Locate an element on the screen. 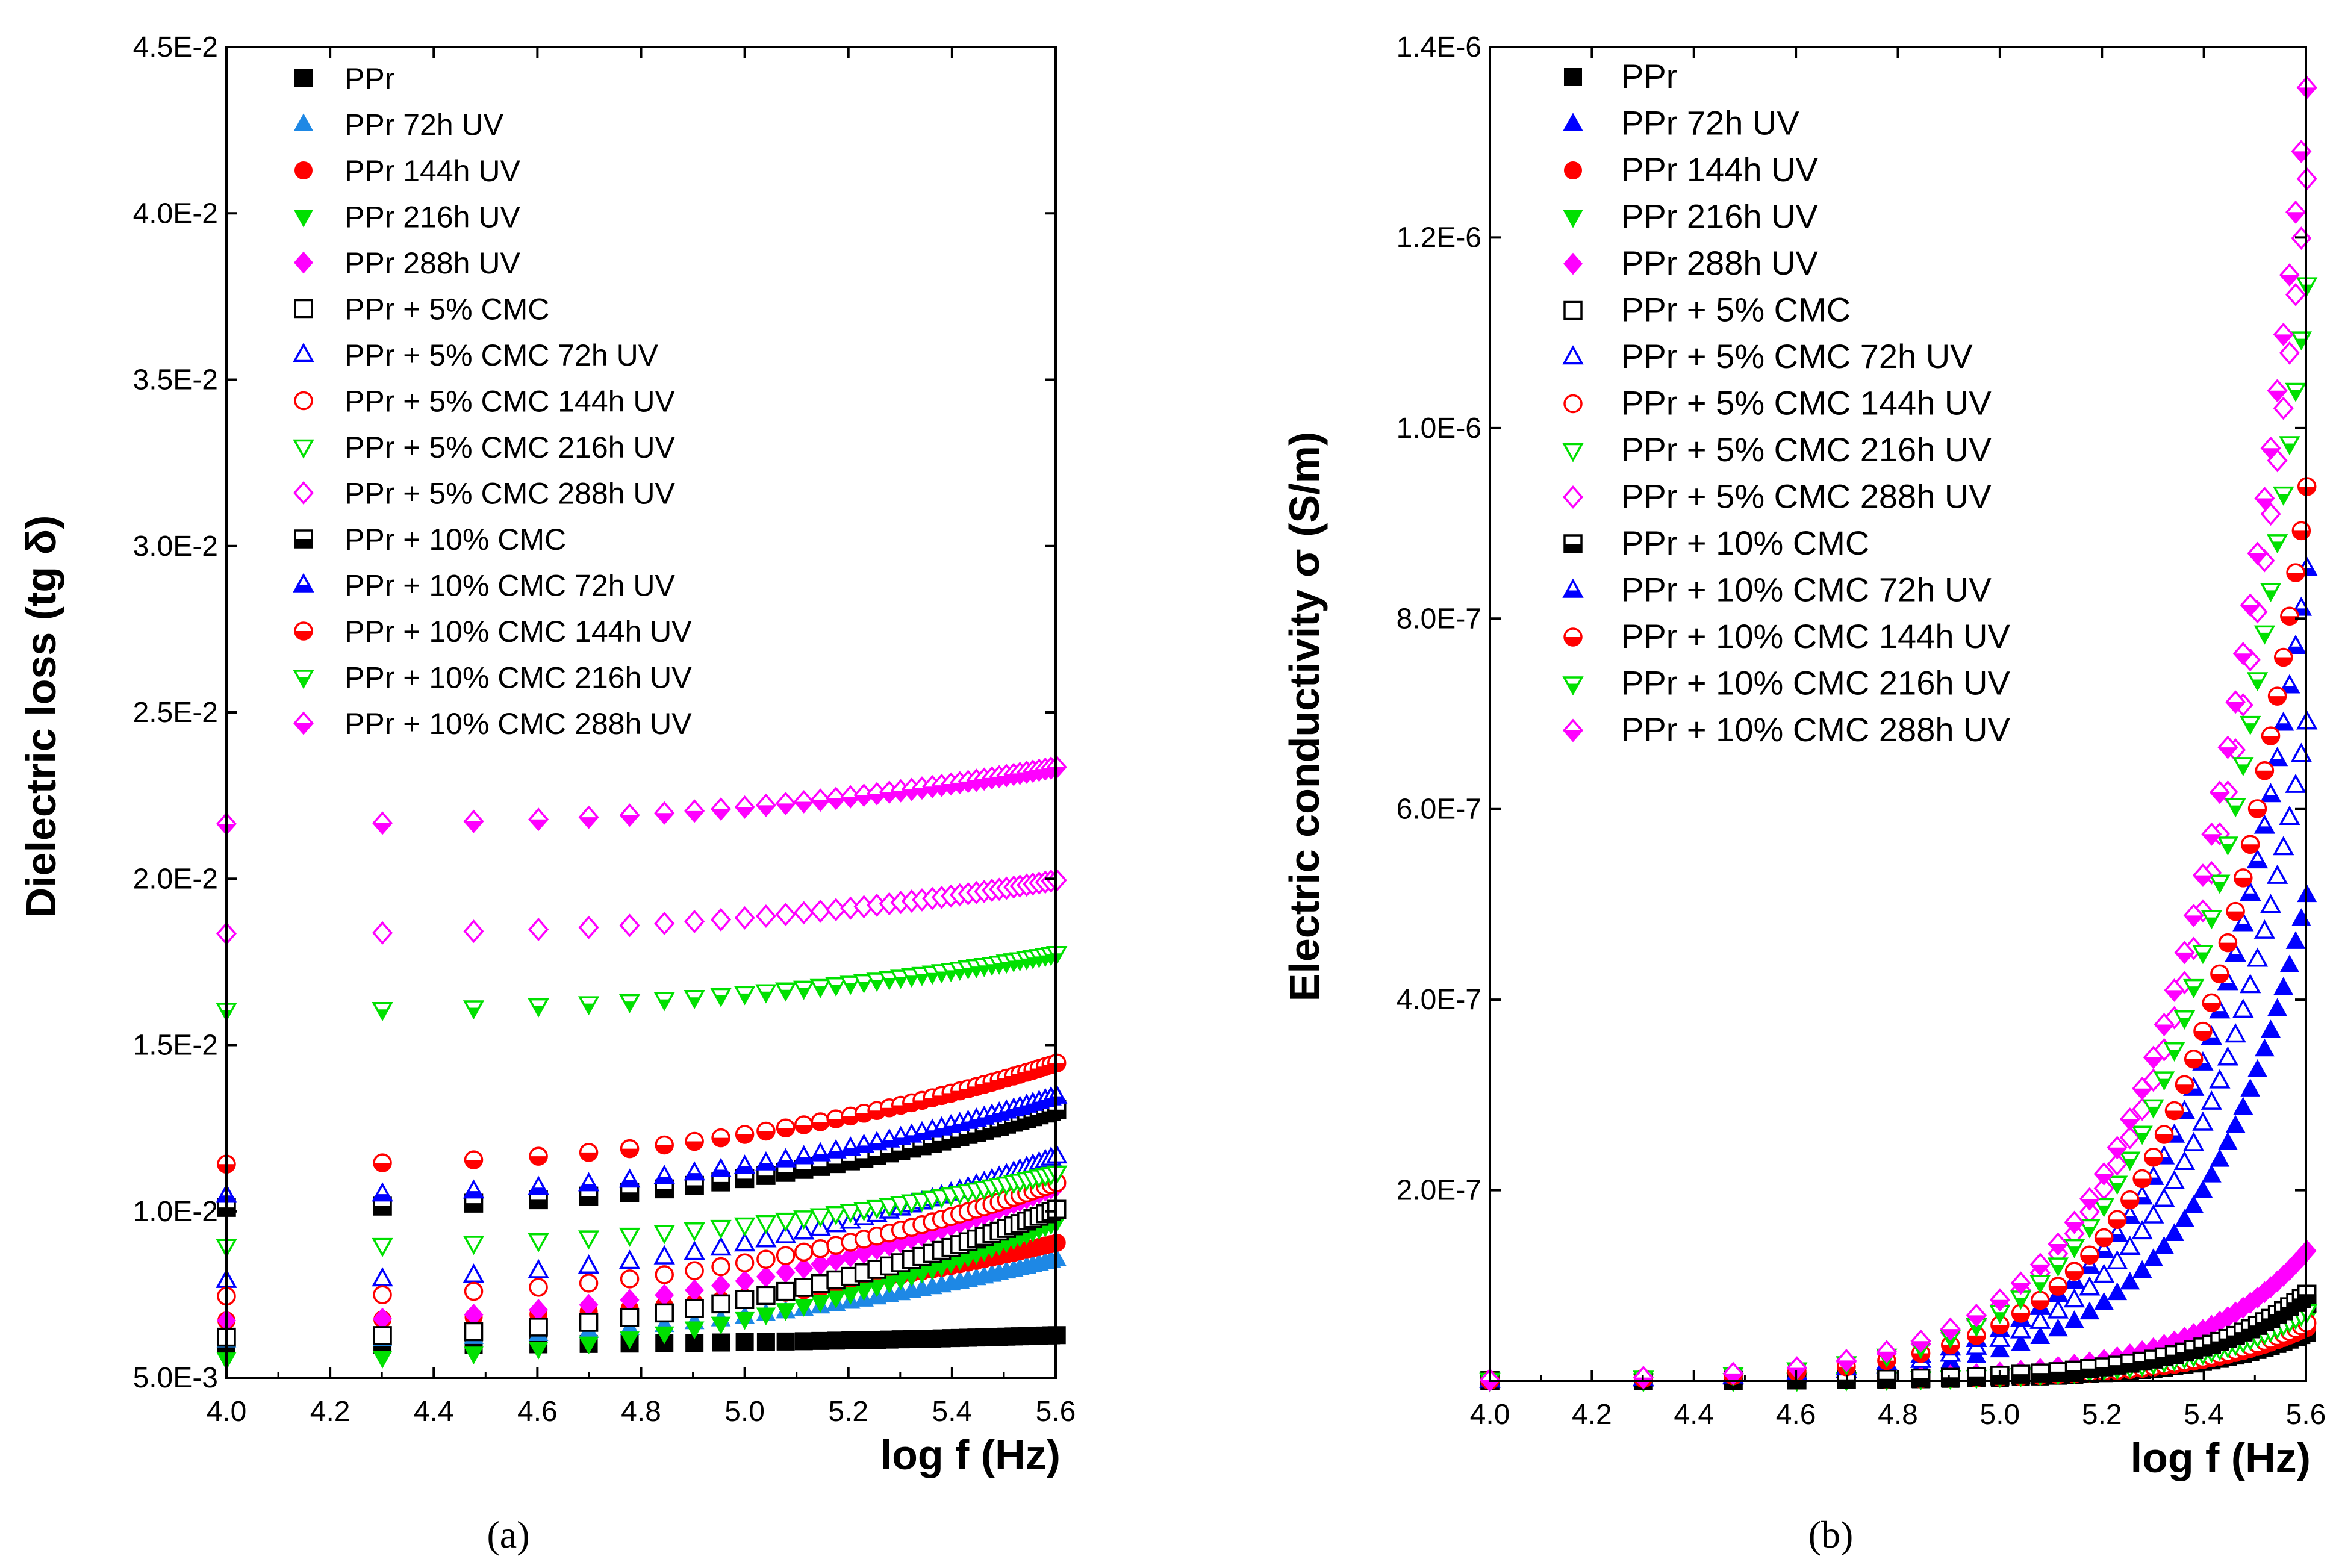  x-axis-label: log f (Hz) is located at coordinates (970, 1455).